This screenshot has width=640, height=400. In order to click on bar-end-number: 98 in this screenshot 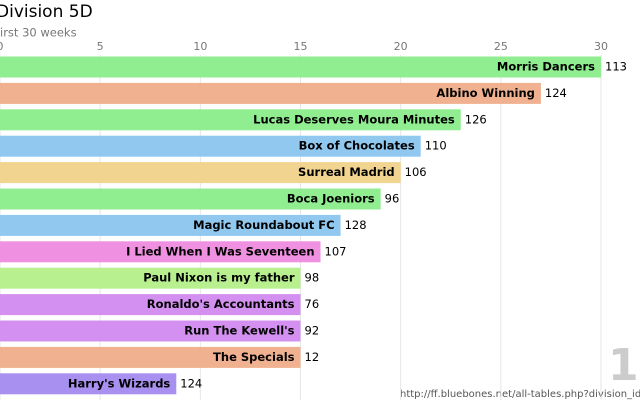, I will do `click(312, 278)`.